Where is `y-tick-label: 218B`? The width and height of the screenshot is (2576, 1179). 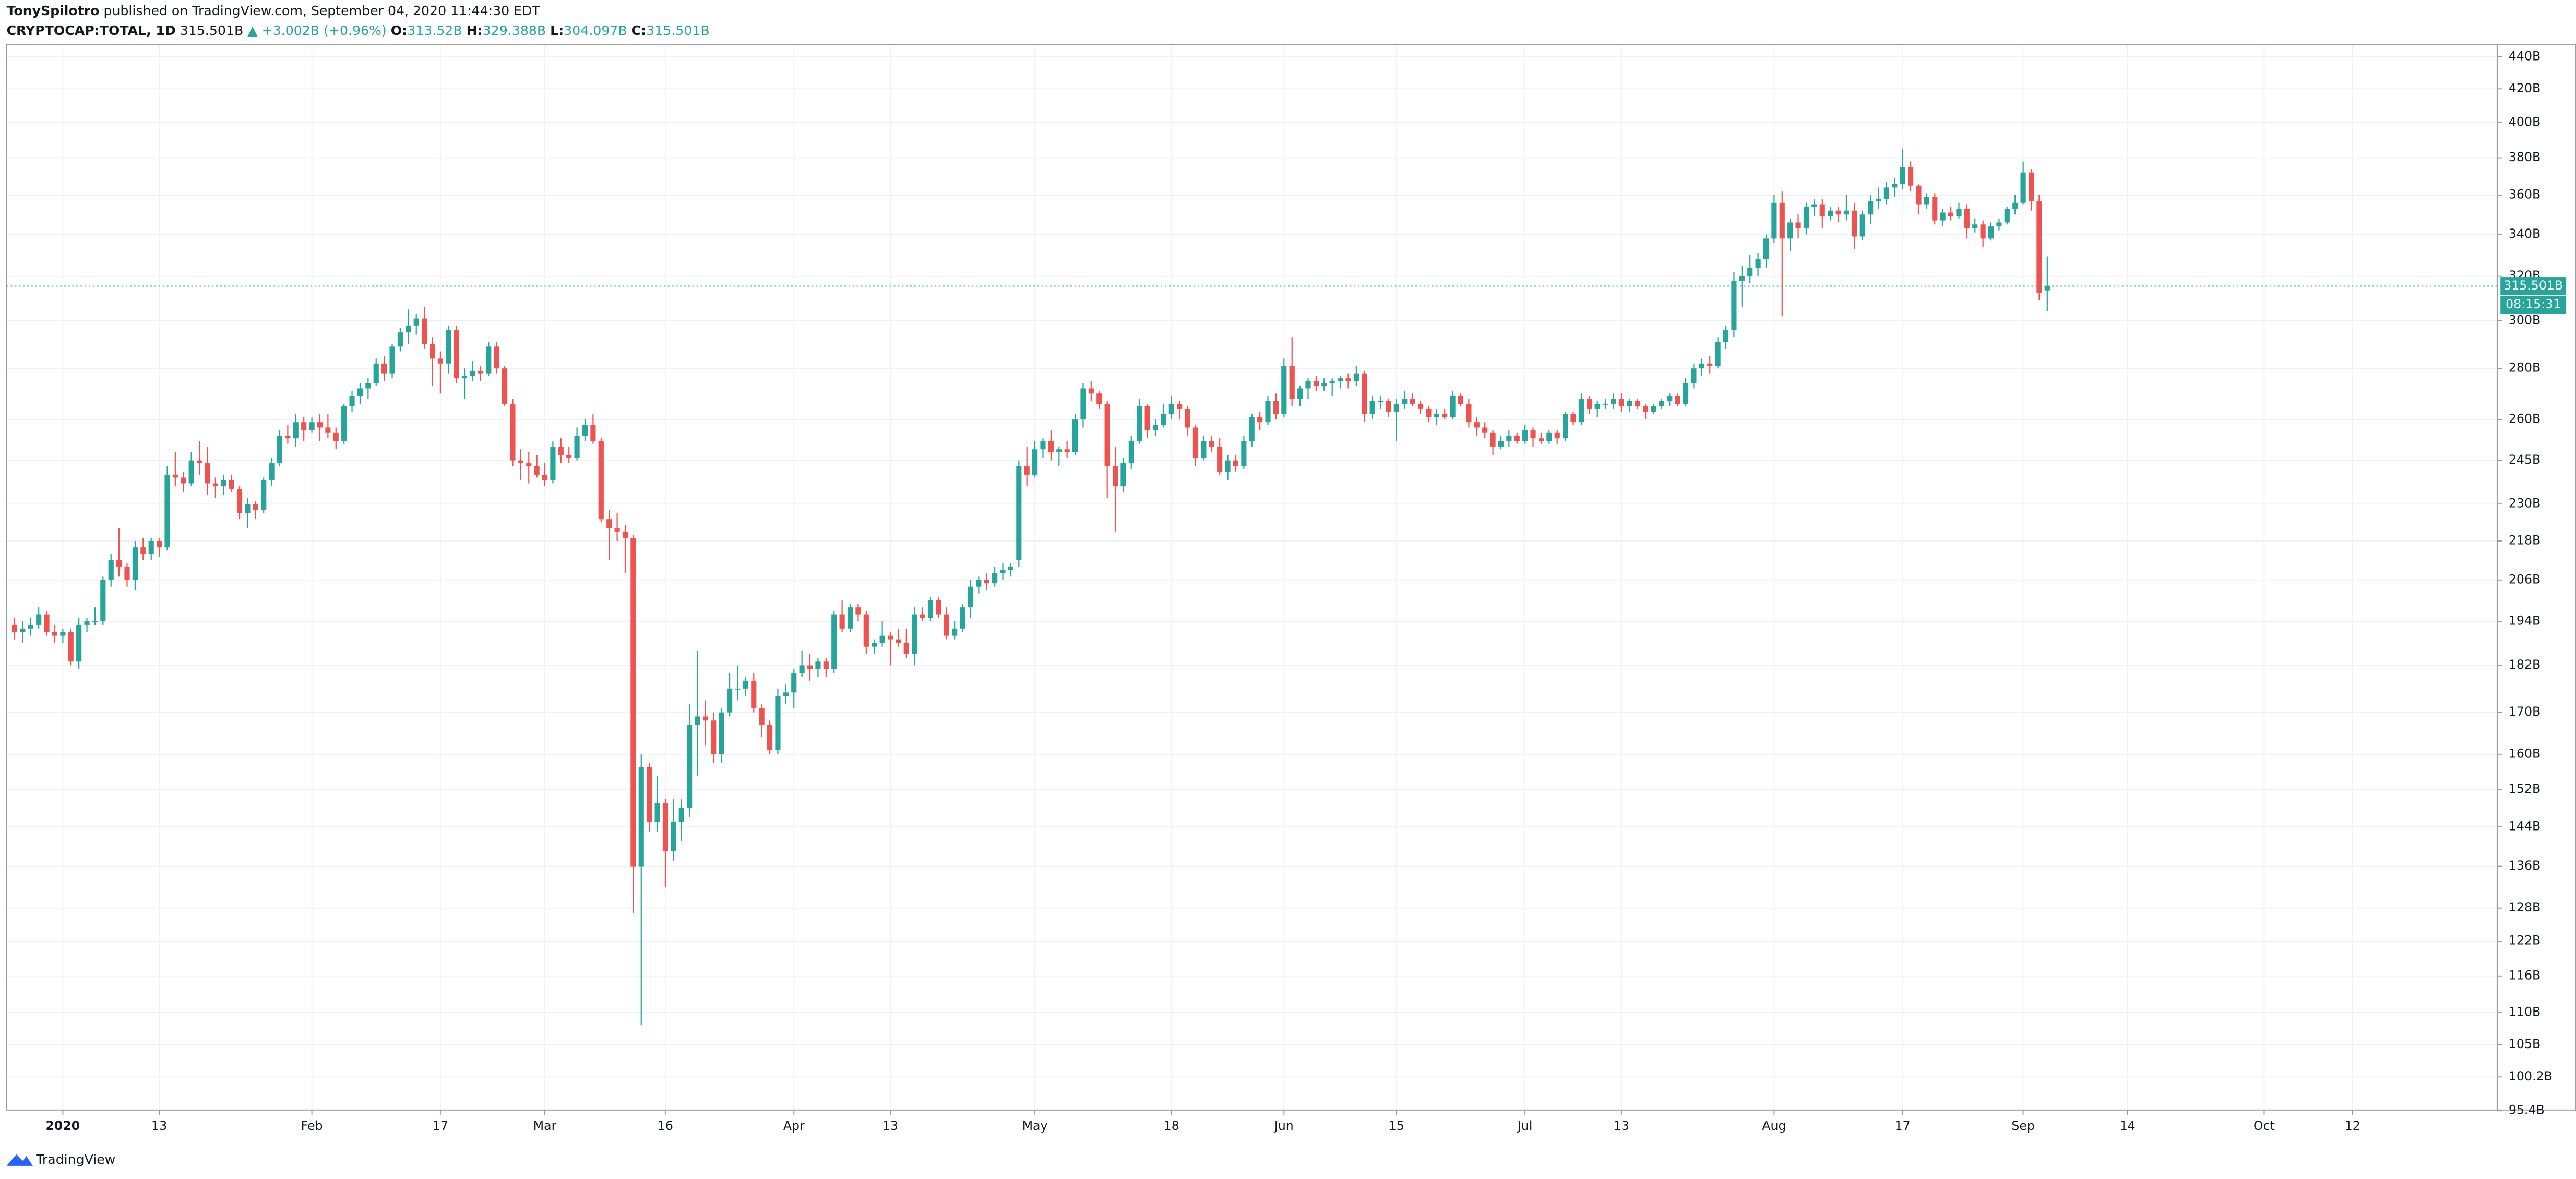 y-tick-label: 218B is located at coordinates (2525, 540).